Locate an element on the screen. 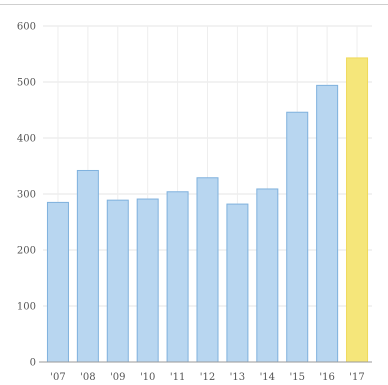 This screenshot has width=388, height=385. x-tick-label: '12 is located at coordinates (207, 377).